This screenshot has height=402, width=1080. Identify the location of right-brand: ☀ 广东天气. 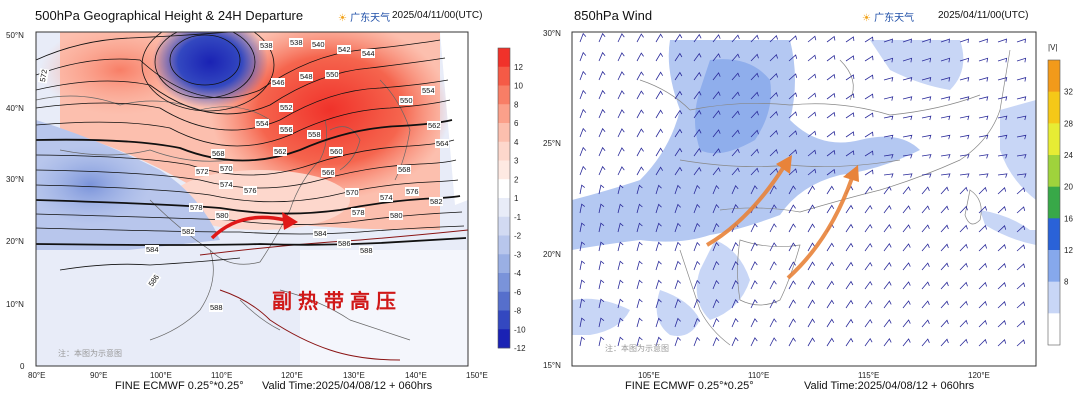
(888, 16).